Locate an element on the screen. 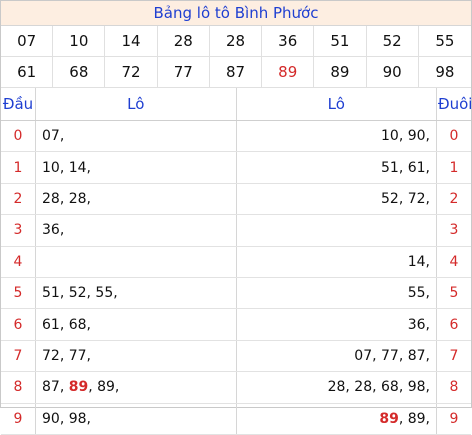  lo-number-text: 55, is located at coordinates (418, 293).